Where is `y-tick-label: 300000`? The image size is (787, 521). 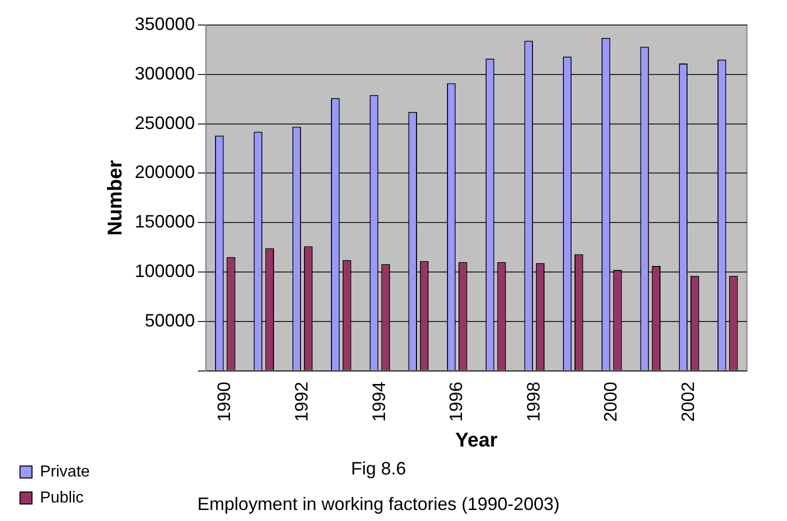 y-tick-label: 300000 is located at coordinates (164, 73).